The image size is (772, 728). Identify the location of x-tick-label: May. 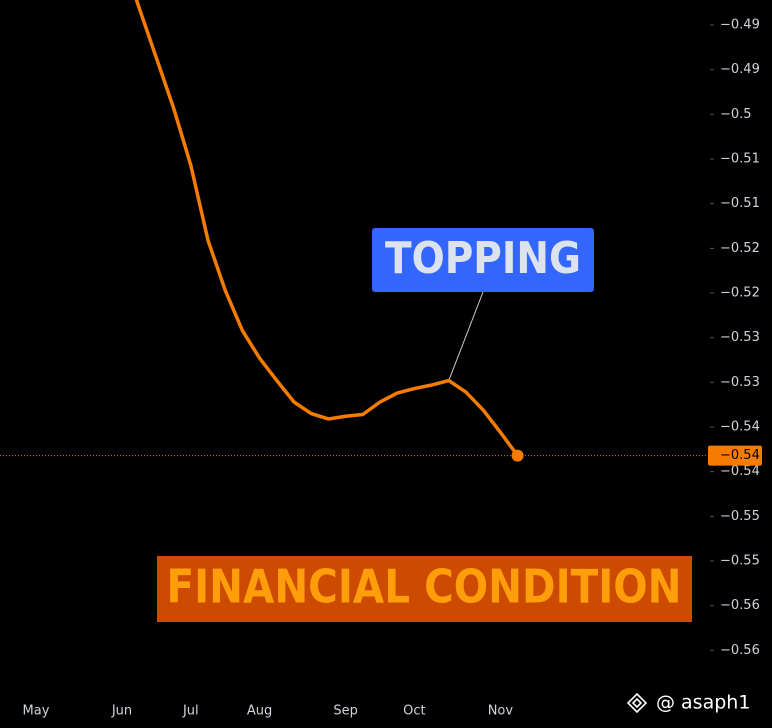
(36, 711).